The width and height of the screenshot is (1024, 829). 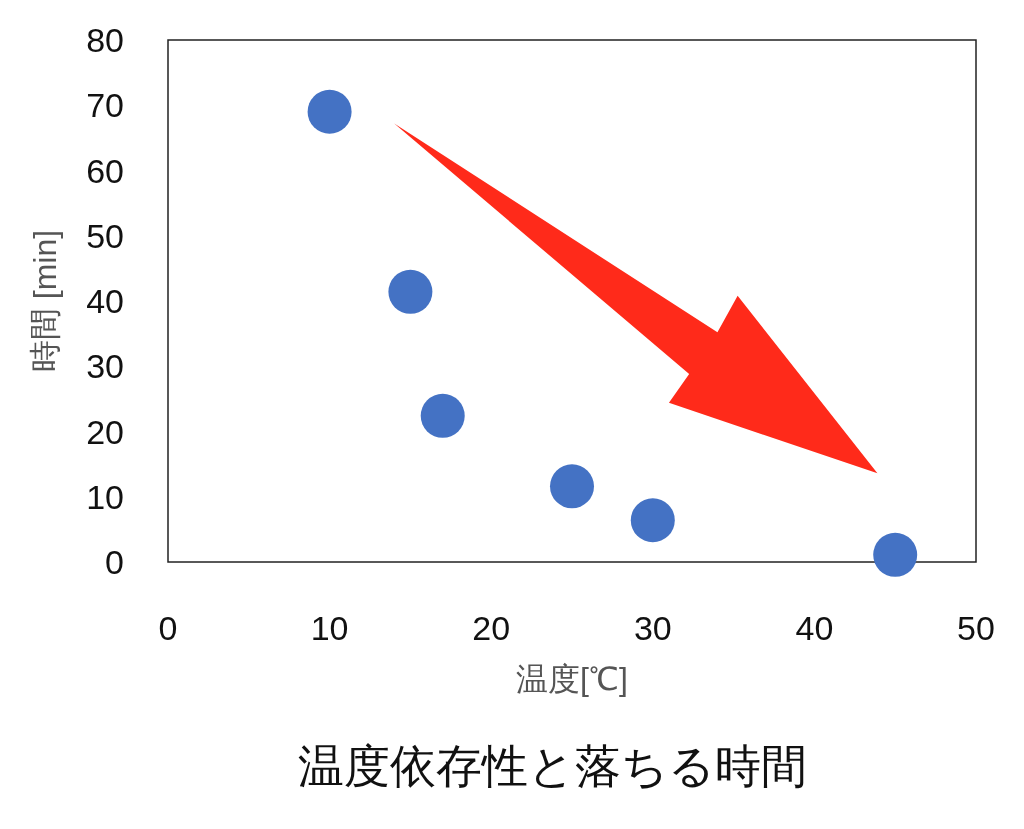 I want to click on y-tick-label: 40, so click(x=105, y=301).